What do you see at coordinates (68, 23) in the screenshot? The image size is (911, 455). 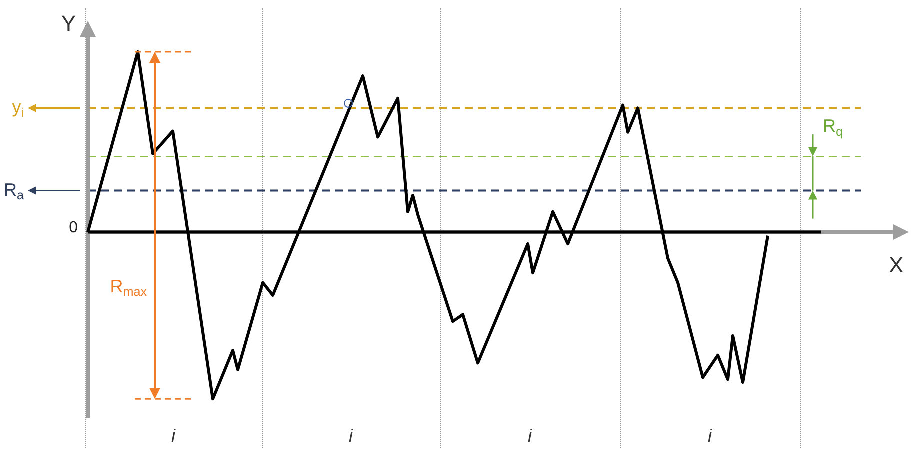 I see `y-axis-title: Y` at bounding box center [68, 23].